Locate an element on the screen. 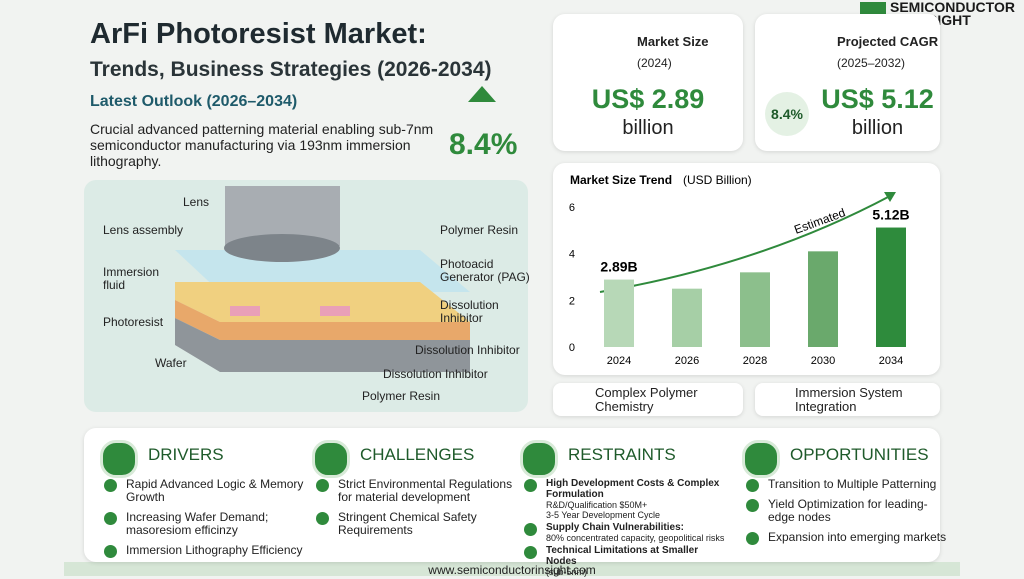 This screenshot has height=579, width=1024. market-size-card: Market Size (2024) US$ 2.89 billion is located at coordinates (648, 82).